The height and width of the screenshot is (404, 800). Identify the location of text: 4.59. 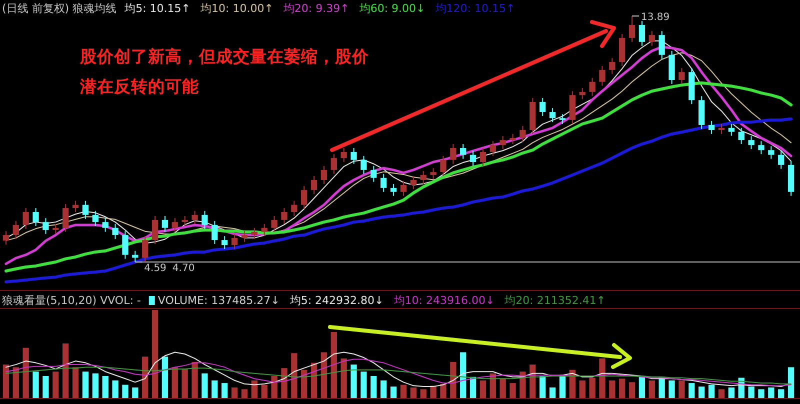
(155, 268).